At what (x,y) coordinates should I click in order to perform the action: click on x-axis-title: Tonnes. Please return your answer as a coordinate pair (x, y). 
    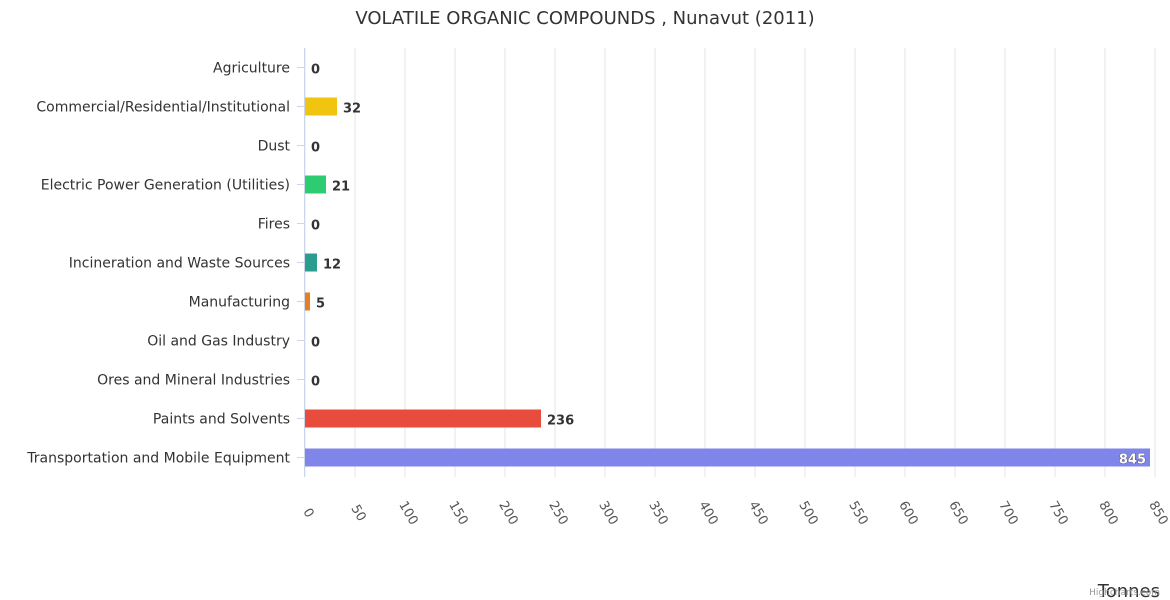
    Looking at the image, I should click on (1128, 590).